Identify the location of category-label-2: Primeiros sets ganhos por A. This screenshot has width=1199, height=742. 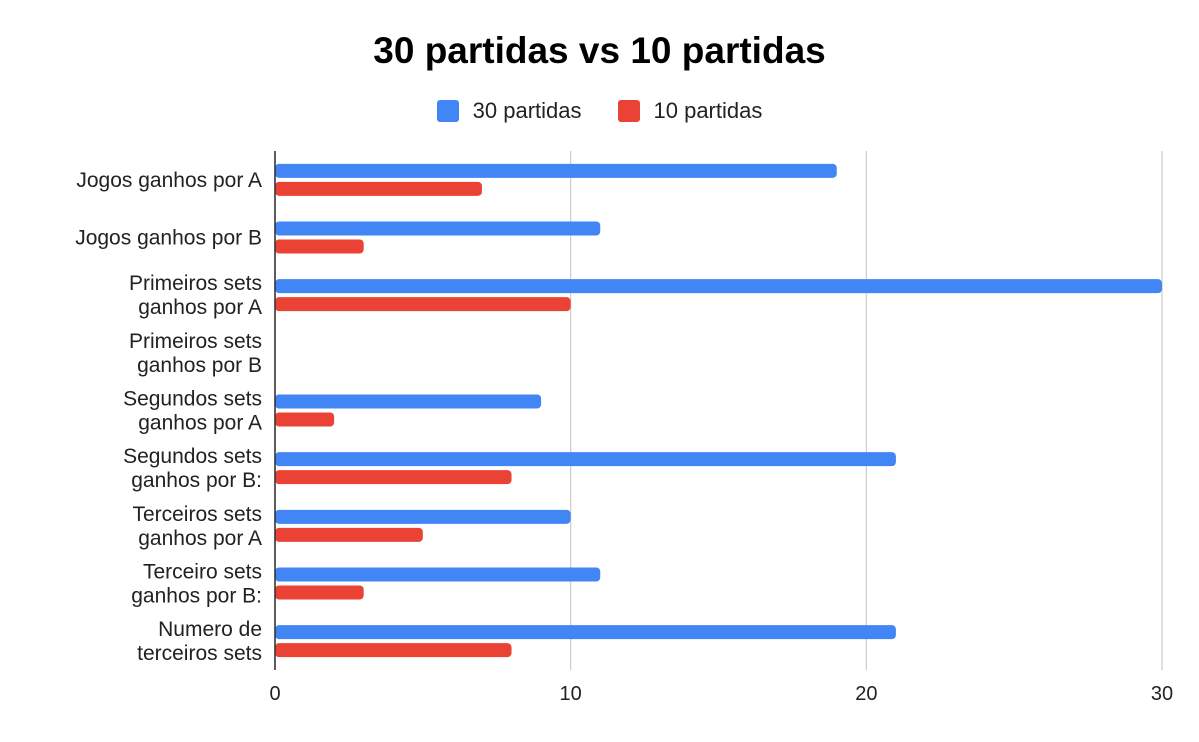
(195, 295).